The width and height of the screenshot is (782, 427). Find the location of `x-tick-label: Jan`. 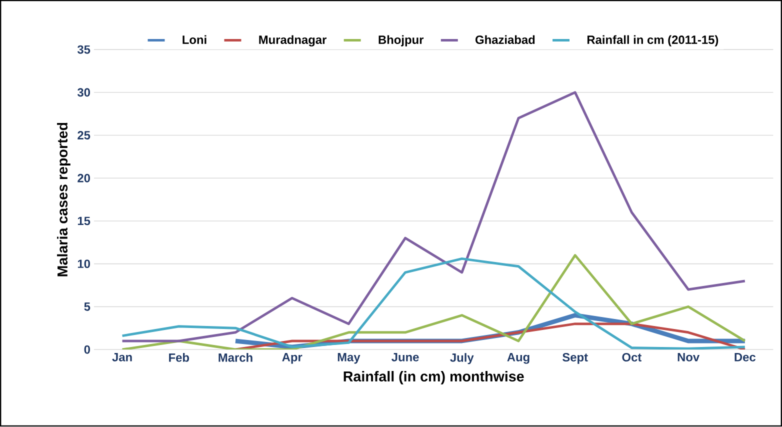

x-tick-label: Jan is located at coordinates (122, 357).